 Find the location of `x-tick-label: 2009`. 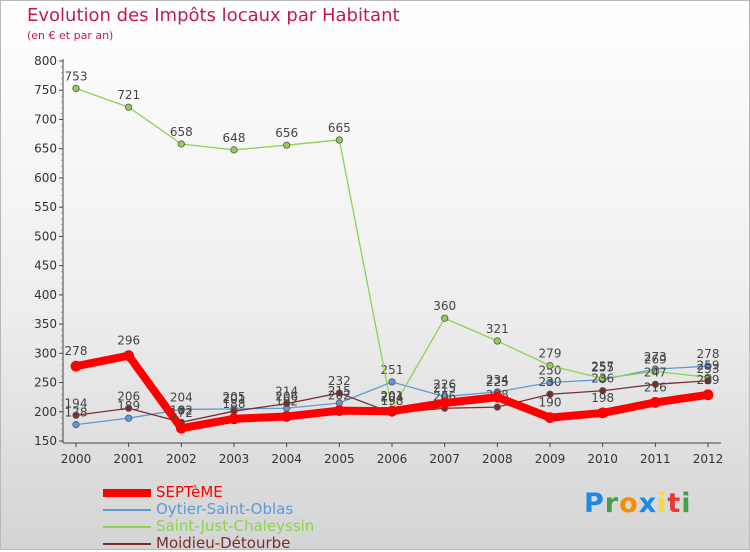

x-tick-label: 2009 is located at coordinates (550, 459).